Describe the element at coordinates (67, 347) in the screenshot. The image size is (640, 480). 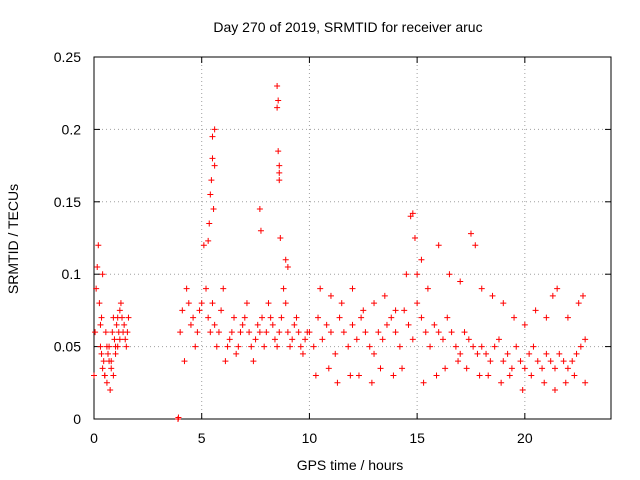
I see `y-tick-label: 0.05` at that location.